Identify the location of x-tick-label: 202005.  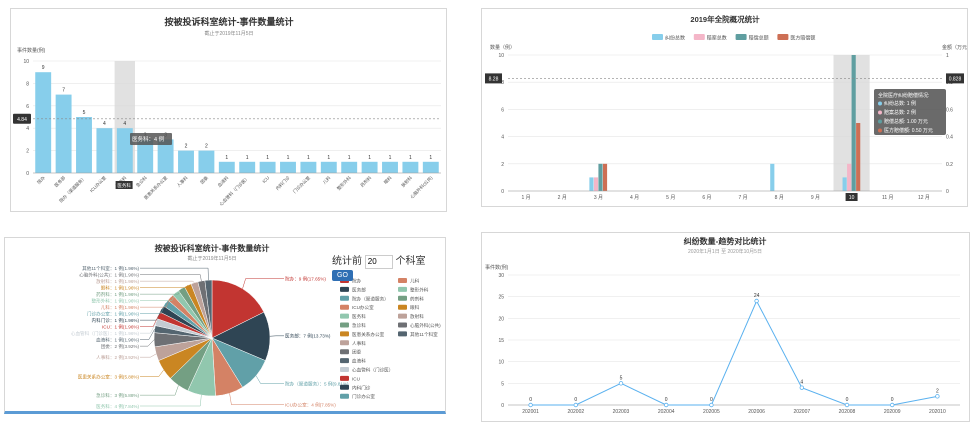
(711, 412).